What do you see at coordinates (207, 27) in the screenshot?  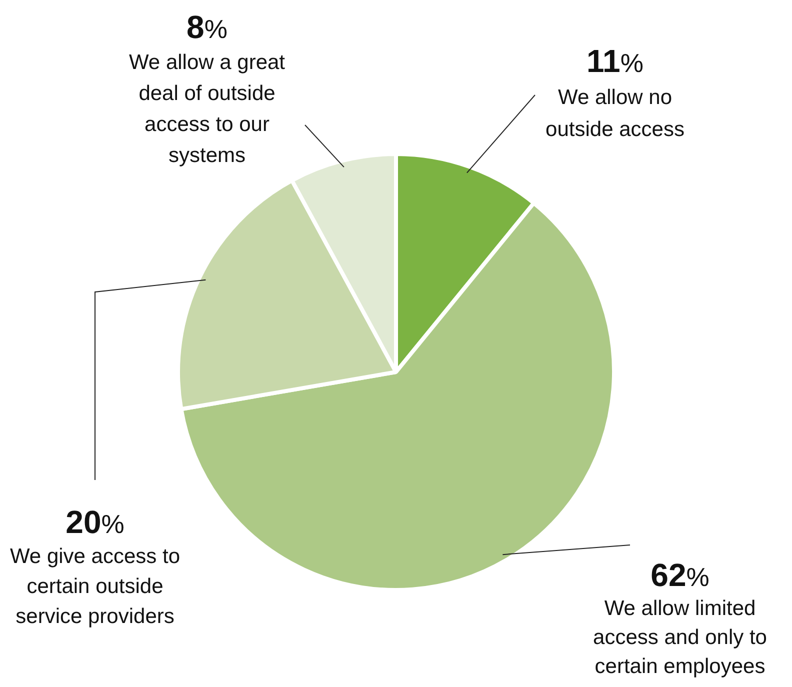 I see `data-label: 8%` at bounding box center [207, 27].